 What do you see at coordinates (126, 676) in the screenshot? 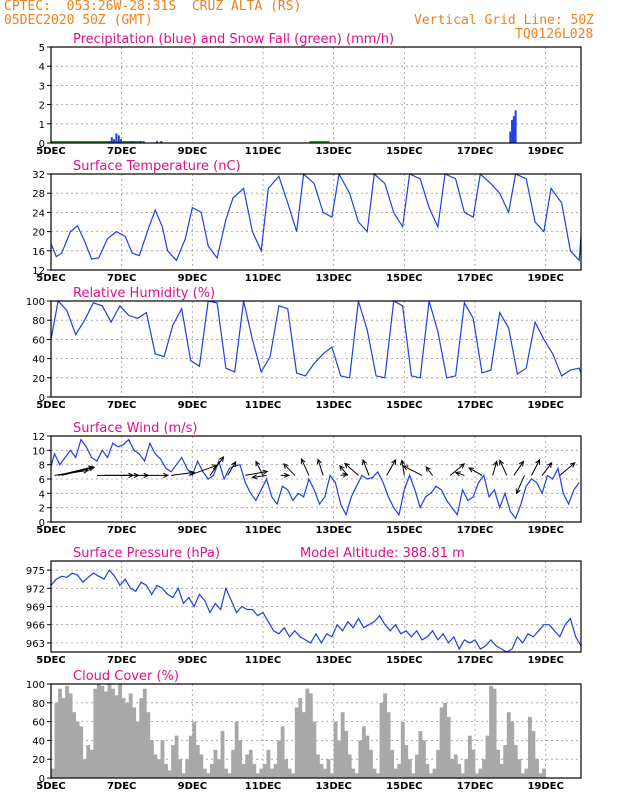
I see `panel-title: Cloud Cover (%)` at bounding box center [126, 676].